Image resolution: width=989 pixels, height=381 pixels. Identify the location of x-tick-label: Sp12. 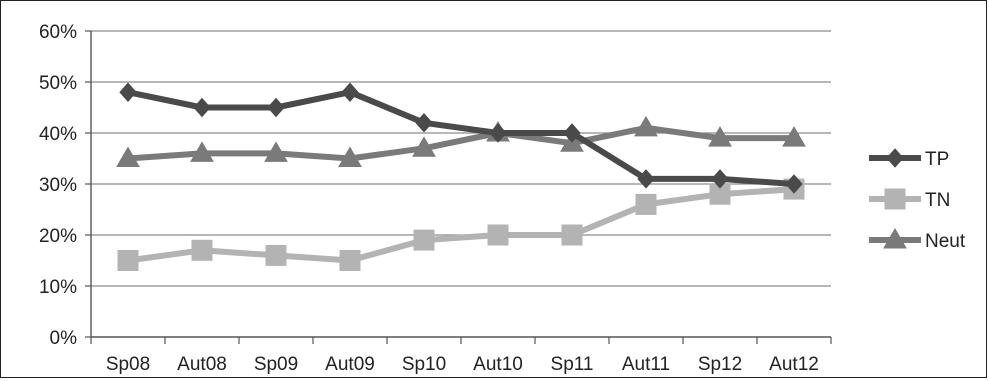
(720, 364).